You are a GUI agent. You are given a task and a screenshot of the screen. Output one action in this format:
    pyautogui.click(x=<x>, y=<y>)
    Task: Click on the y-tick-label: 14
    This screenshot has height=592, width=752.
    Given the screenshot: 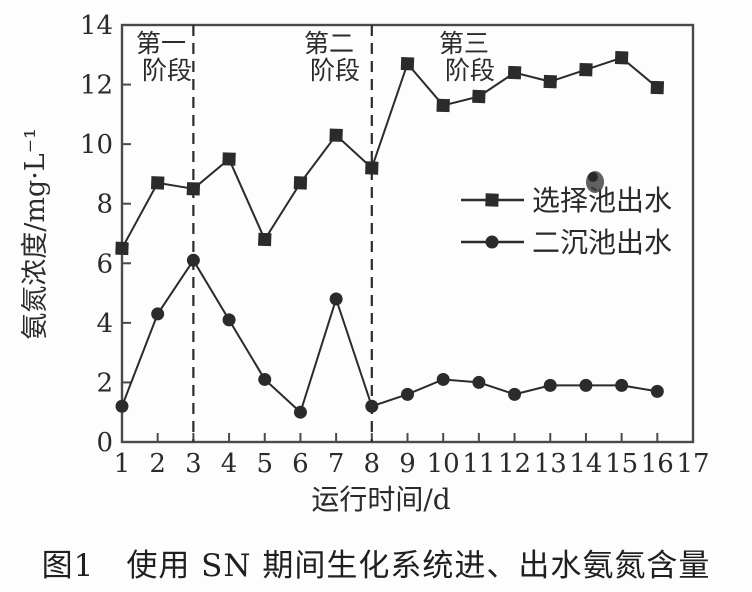 What is the action you would take?
    pyautogui.click(x=96, y=26)
    